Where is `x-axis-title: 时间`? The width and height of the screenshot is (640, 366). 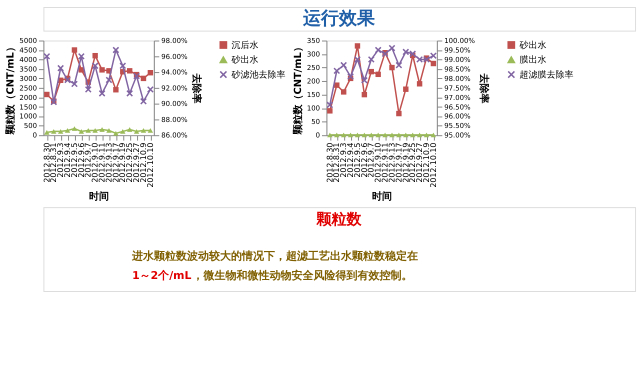 x-axis-title: 时间 is located at coordinates (99, 196).